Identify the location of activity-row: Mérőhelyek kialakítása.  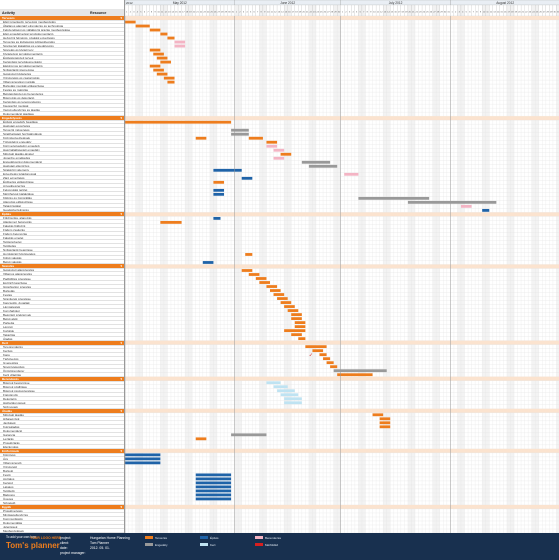
(62, 194).